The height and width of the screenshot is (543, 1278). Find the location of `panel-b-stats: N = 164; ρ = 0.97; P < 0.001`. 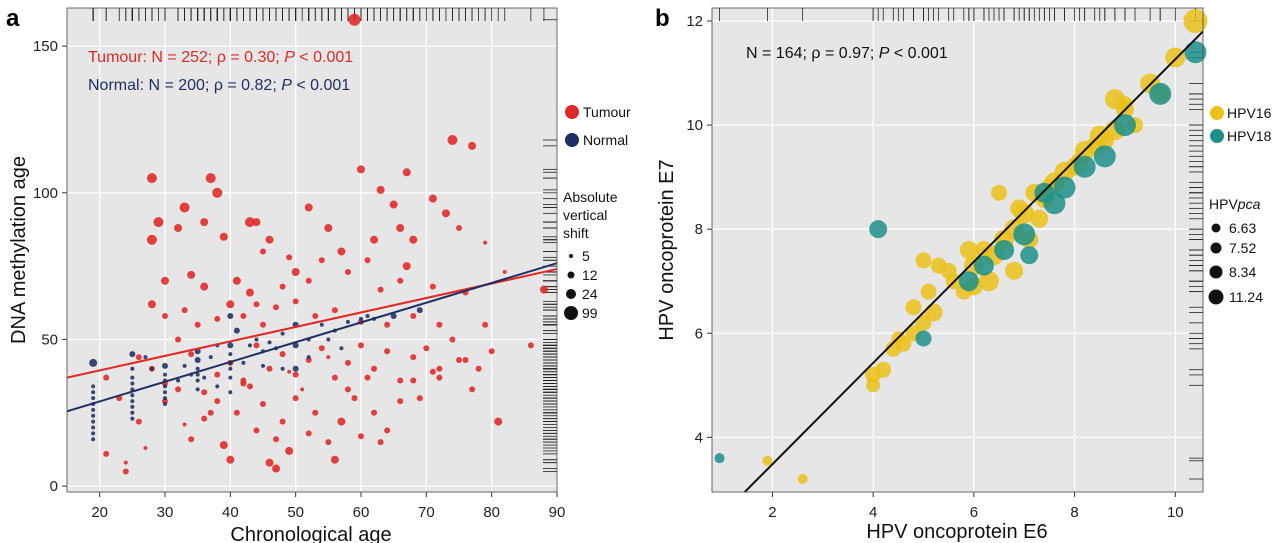

panel-b-stats: N = 164; ρ = 0.97; P < 0.001 is located at coordinates (847, 53).